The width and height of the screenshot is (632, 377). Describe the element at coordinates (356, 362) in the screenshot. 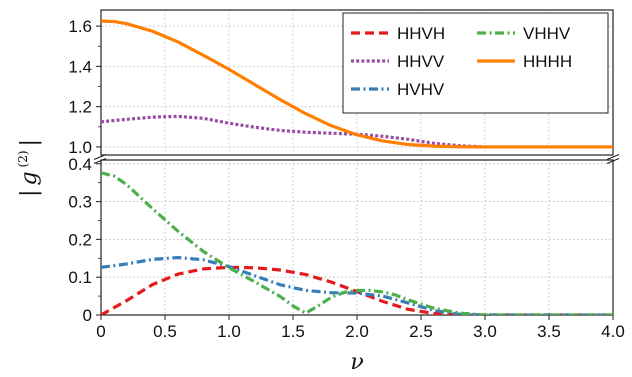

I see `x-axis-label: ν` at that location.